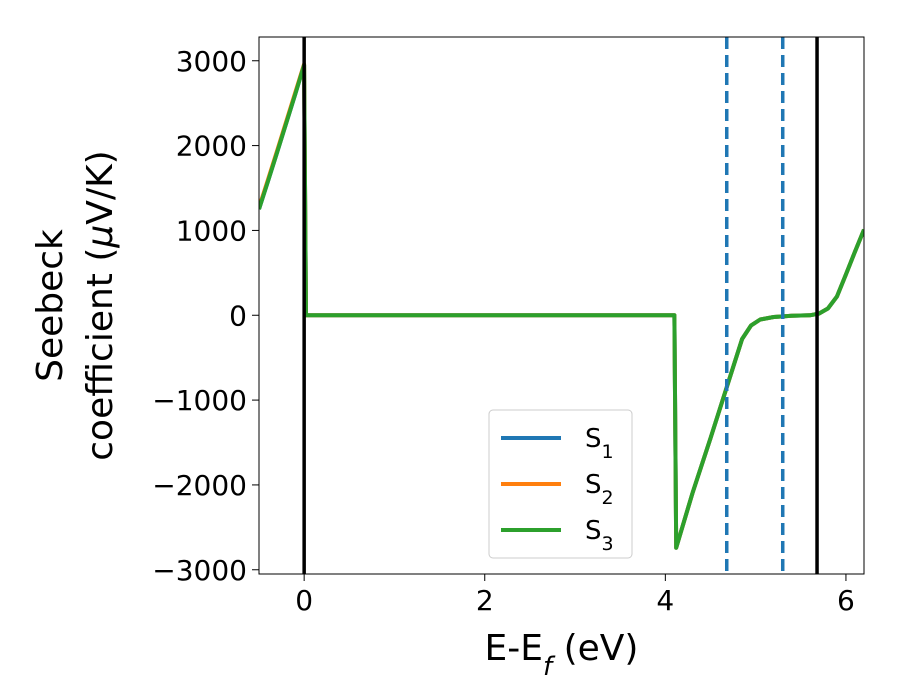 The width and height of the screenshot is (900, 700). What do you see at coordinates (560, 484) in the screenshot?
I see `legend: S1 S2 S3` at bounding box center [560, 484].